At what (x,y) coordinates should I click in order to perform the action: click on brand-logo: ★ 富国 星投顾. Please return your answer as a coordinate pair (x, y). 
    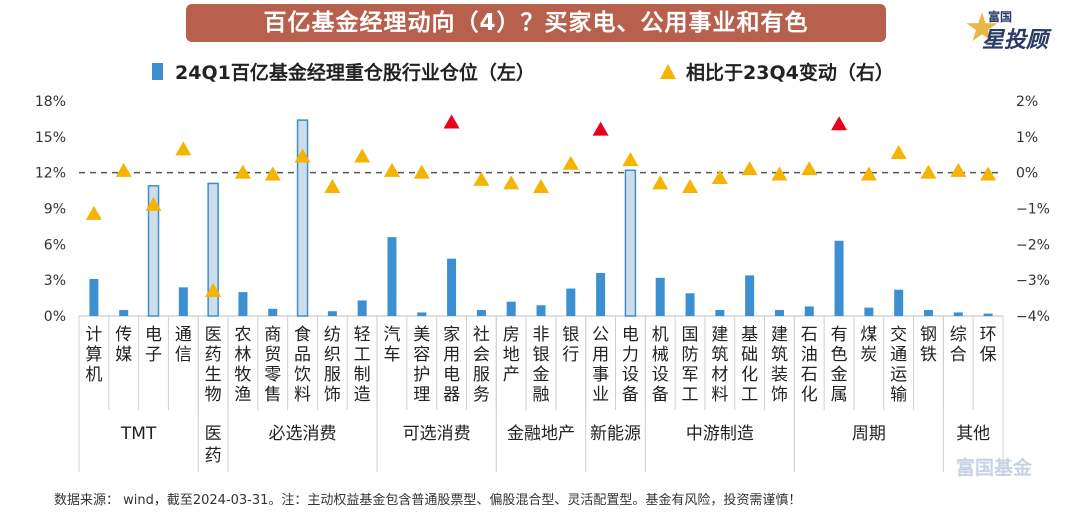
    Looking at the image, I should click on (1019, 30).